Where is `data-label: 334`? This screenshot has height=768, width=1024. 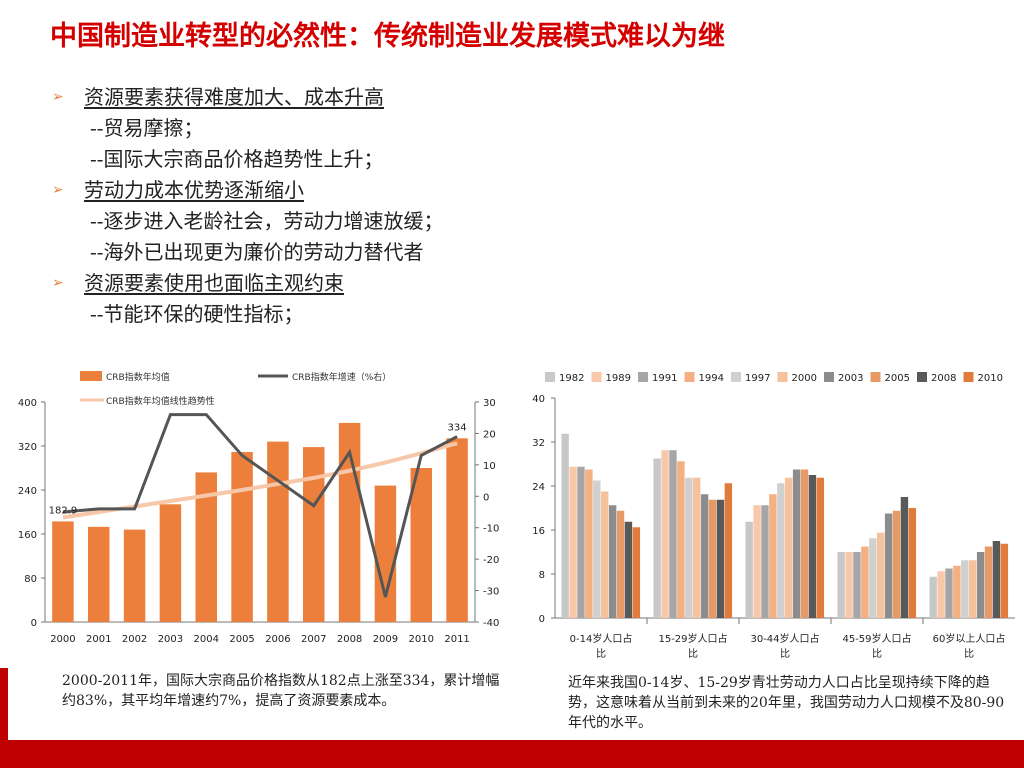 data-label: 334 is located at coordinates (457, 427).